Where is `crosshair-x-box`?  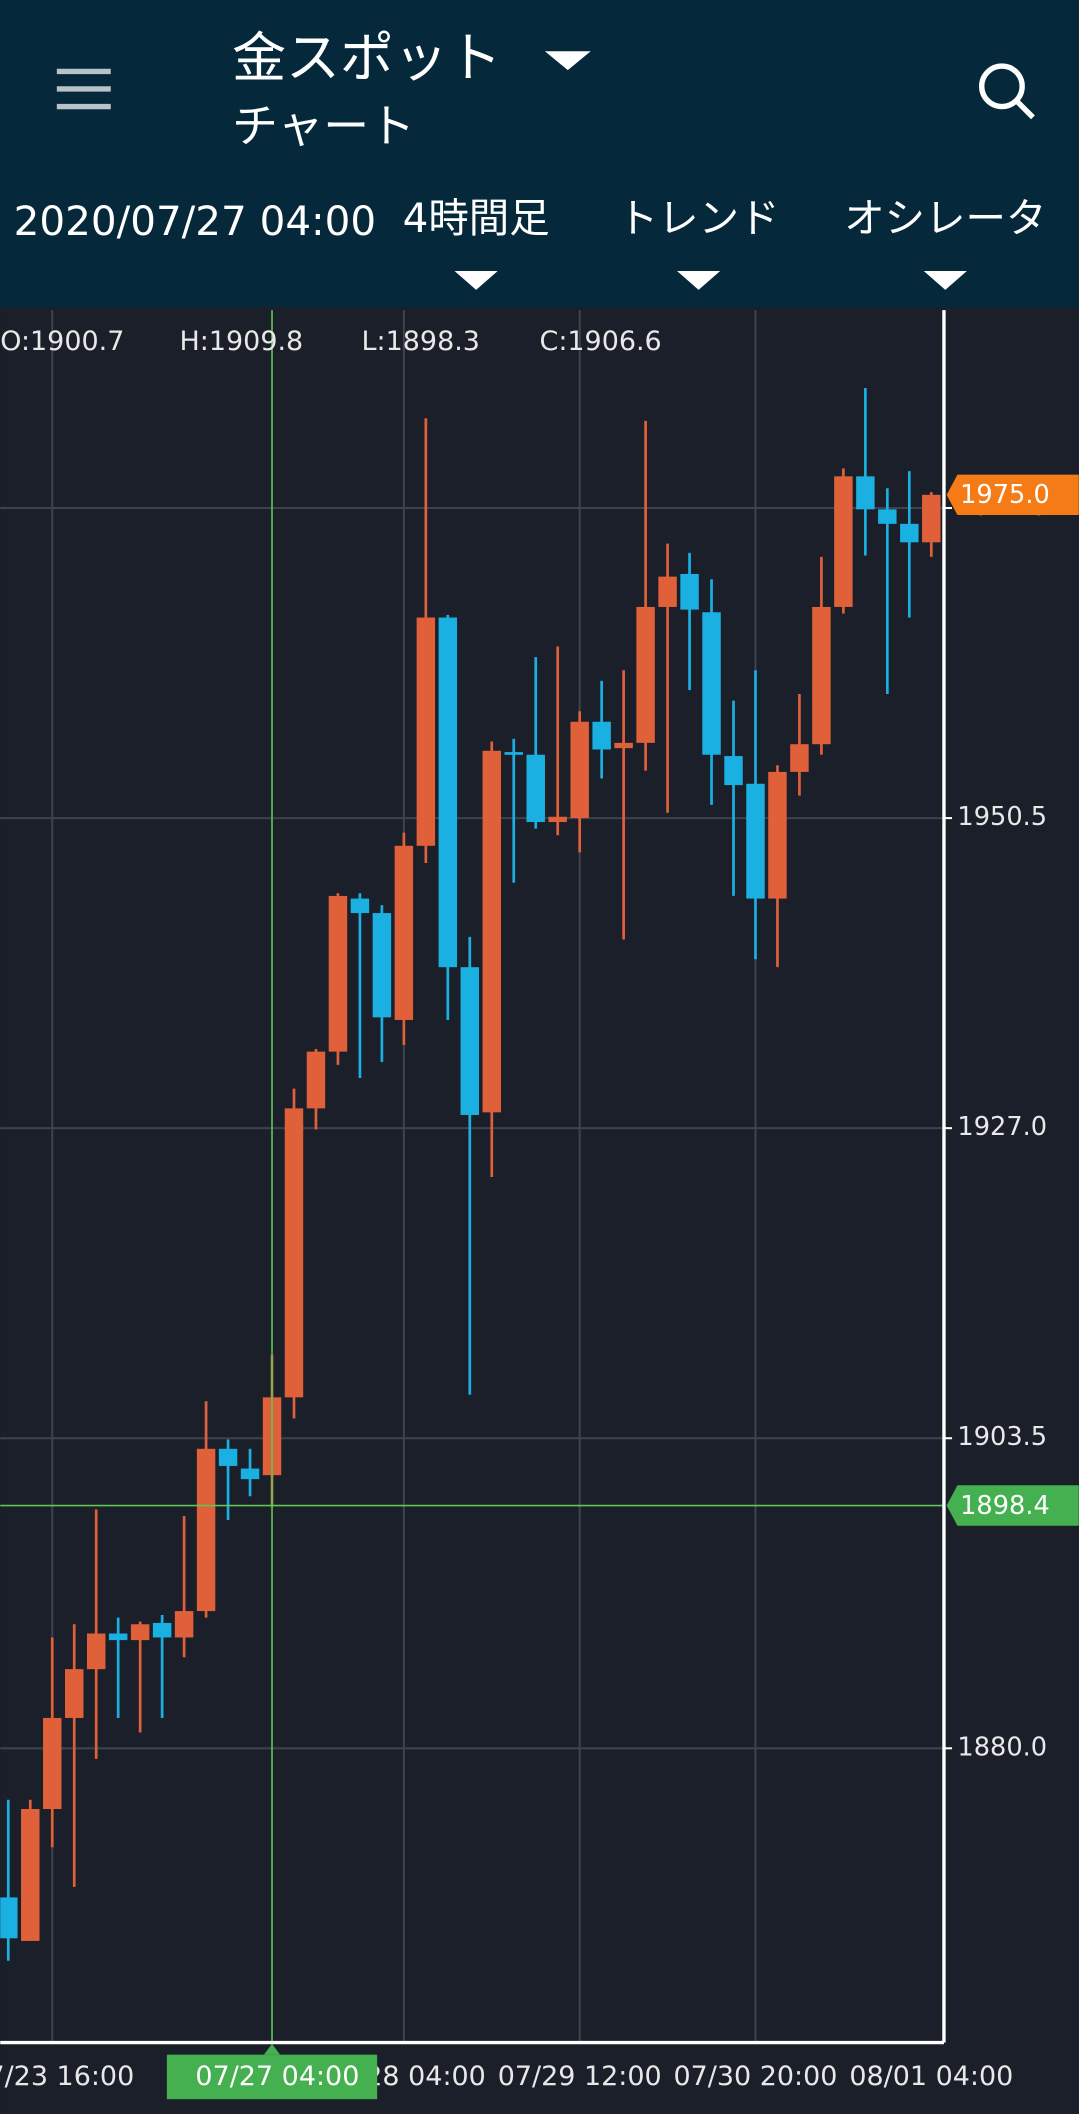
crosshair-x-box is located at coordinates (272, 2077).